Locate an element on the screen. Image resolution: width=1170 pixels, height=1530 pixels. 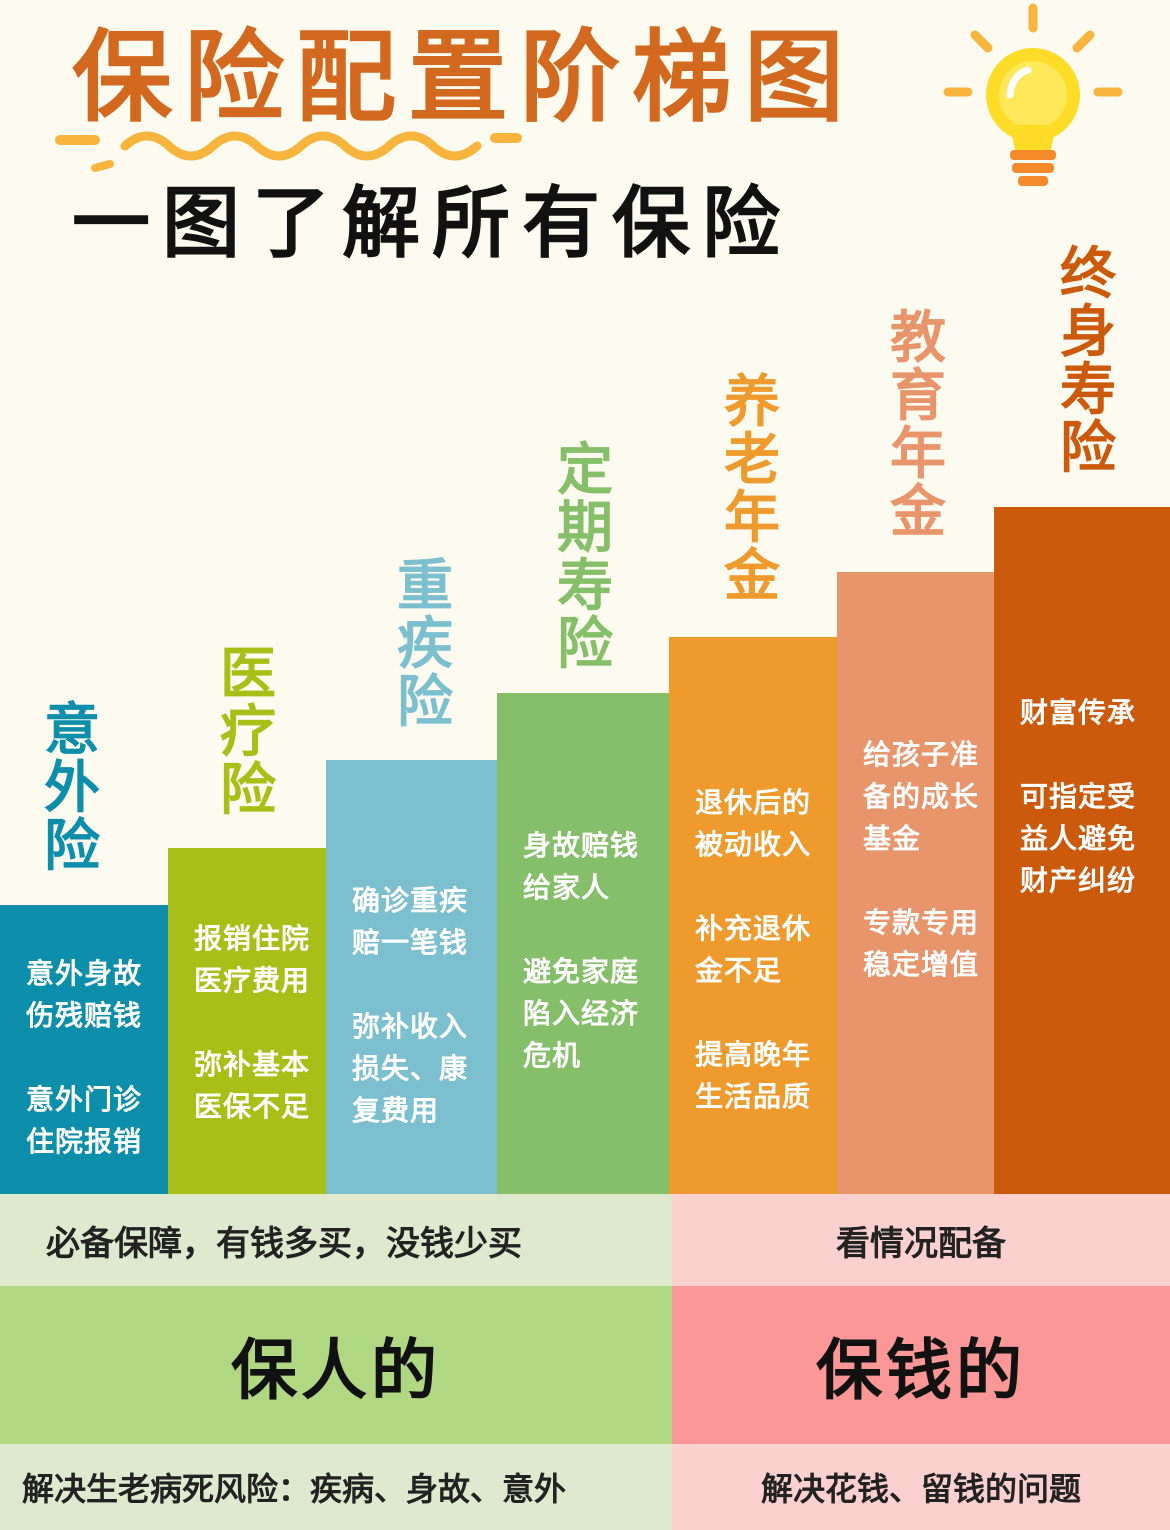
page-subtitle: 一图了解所有保险 is located at coordinates (432, 224).